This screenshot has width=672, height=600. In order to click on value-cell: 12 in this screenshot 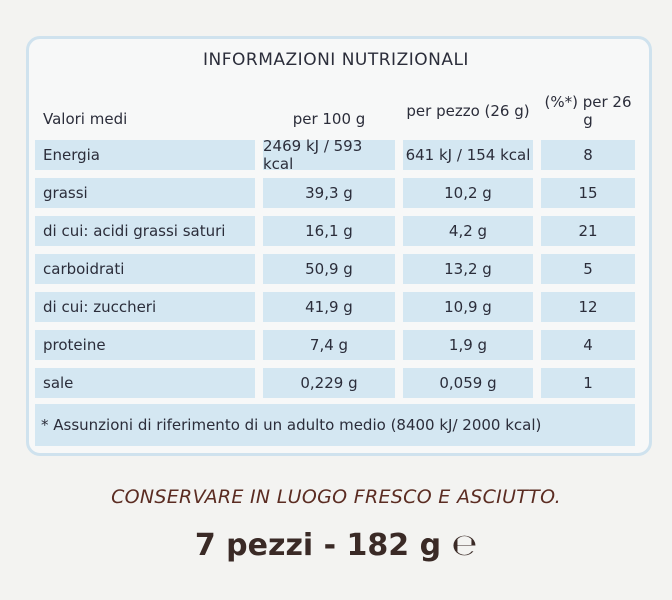, I will do `click(588, 307)`.